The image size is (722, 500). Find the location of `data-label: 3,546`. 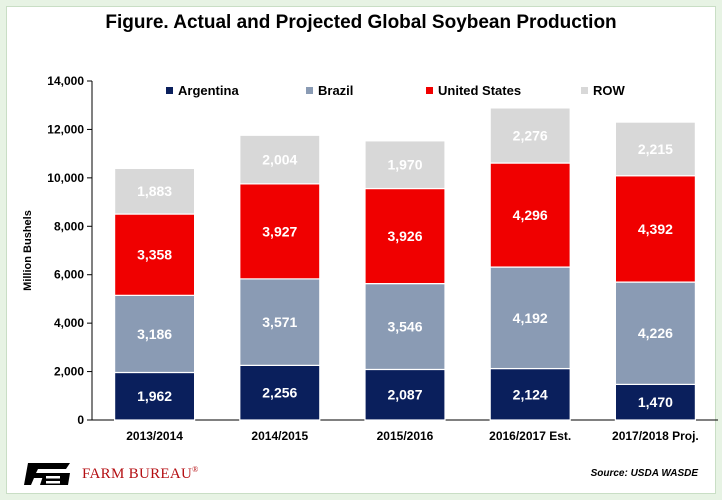

data-label: 3,546 is located at coordinates (404, 327).